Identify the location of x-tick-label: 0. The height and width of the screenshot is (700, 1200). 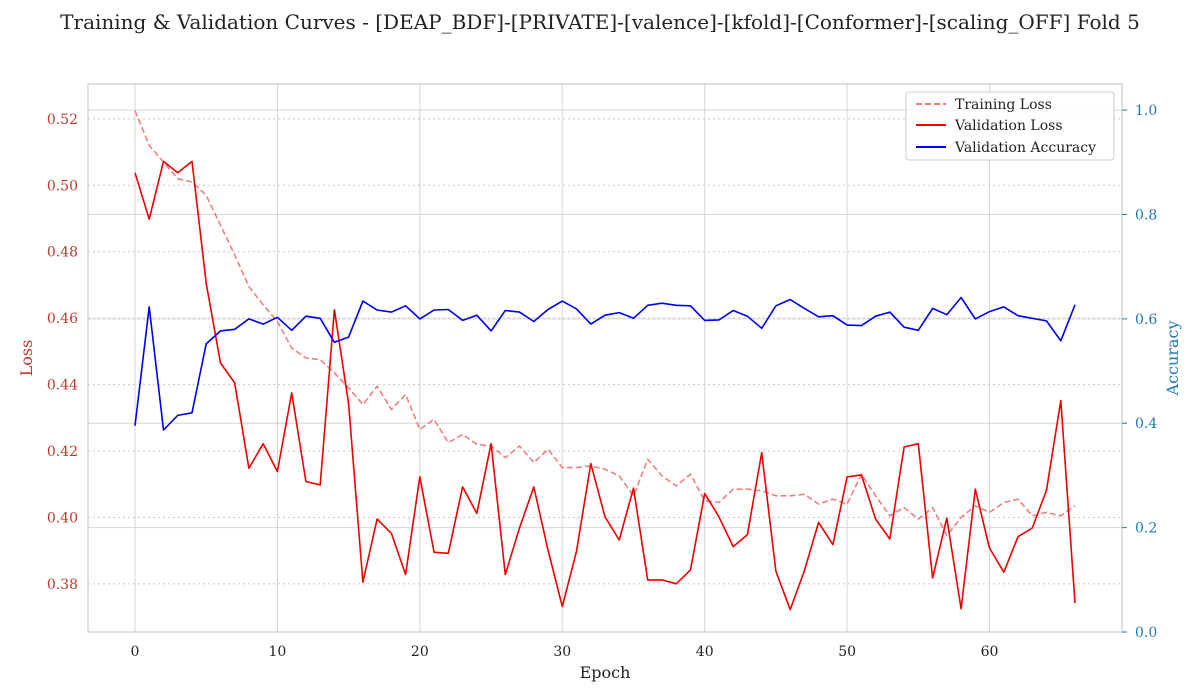
(135, 652).